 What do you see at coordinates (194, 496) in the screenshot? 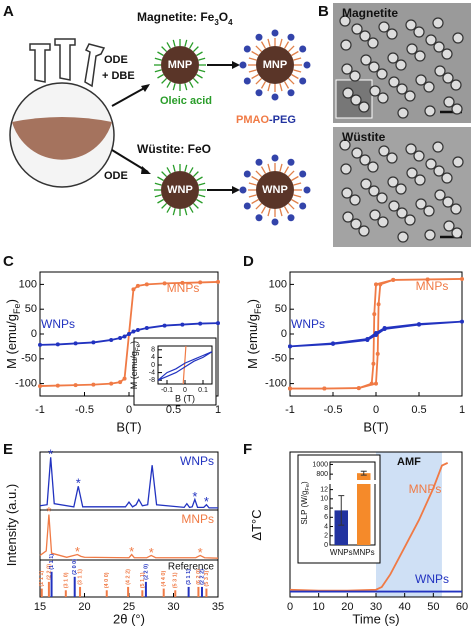
I see `peak-star: *` at bounding box center [194, 496].